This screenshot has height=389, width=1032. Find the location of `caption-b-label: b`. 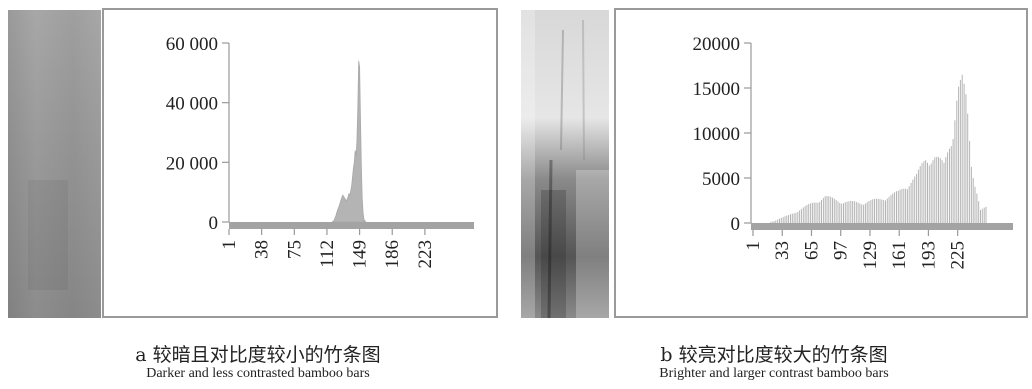

caption-b-label: b is located at coordinates (666, 355).